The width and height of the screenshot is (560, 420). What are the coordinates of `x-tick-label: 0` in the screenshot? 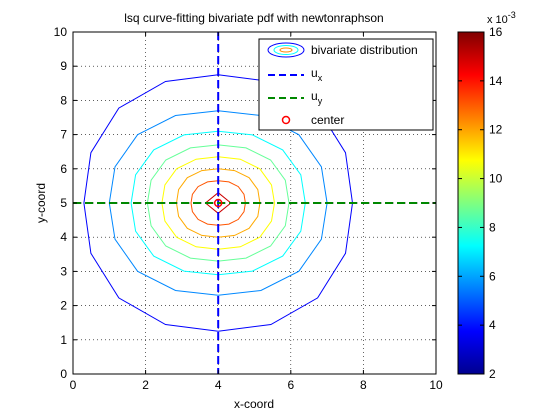 It's located at (73, 385).